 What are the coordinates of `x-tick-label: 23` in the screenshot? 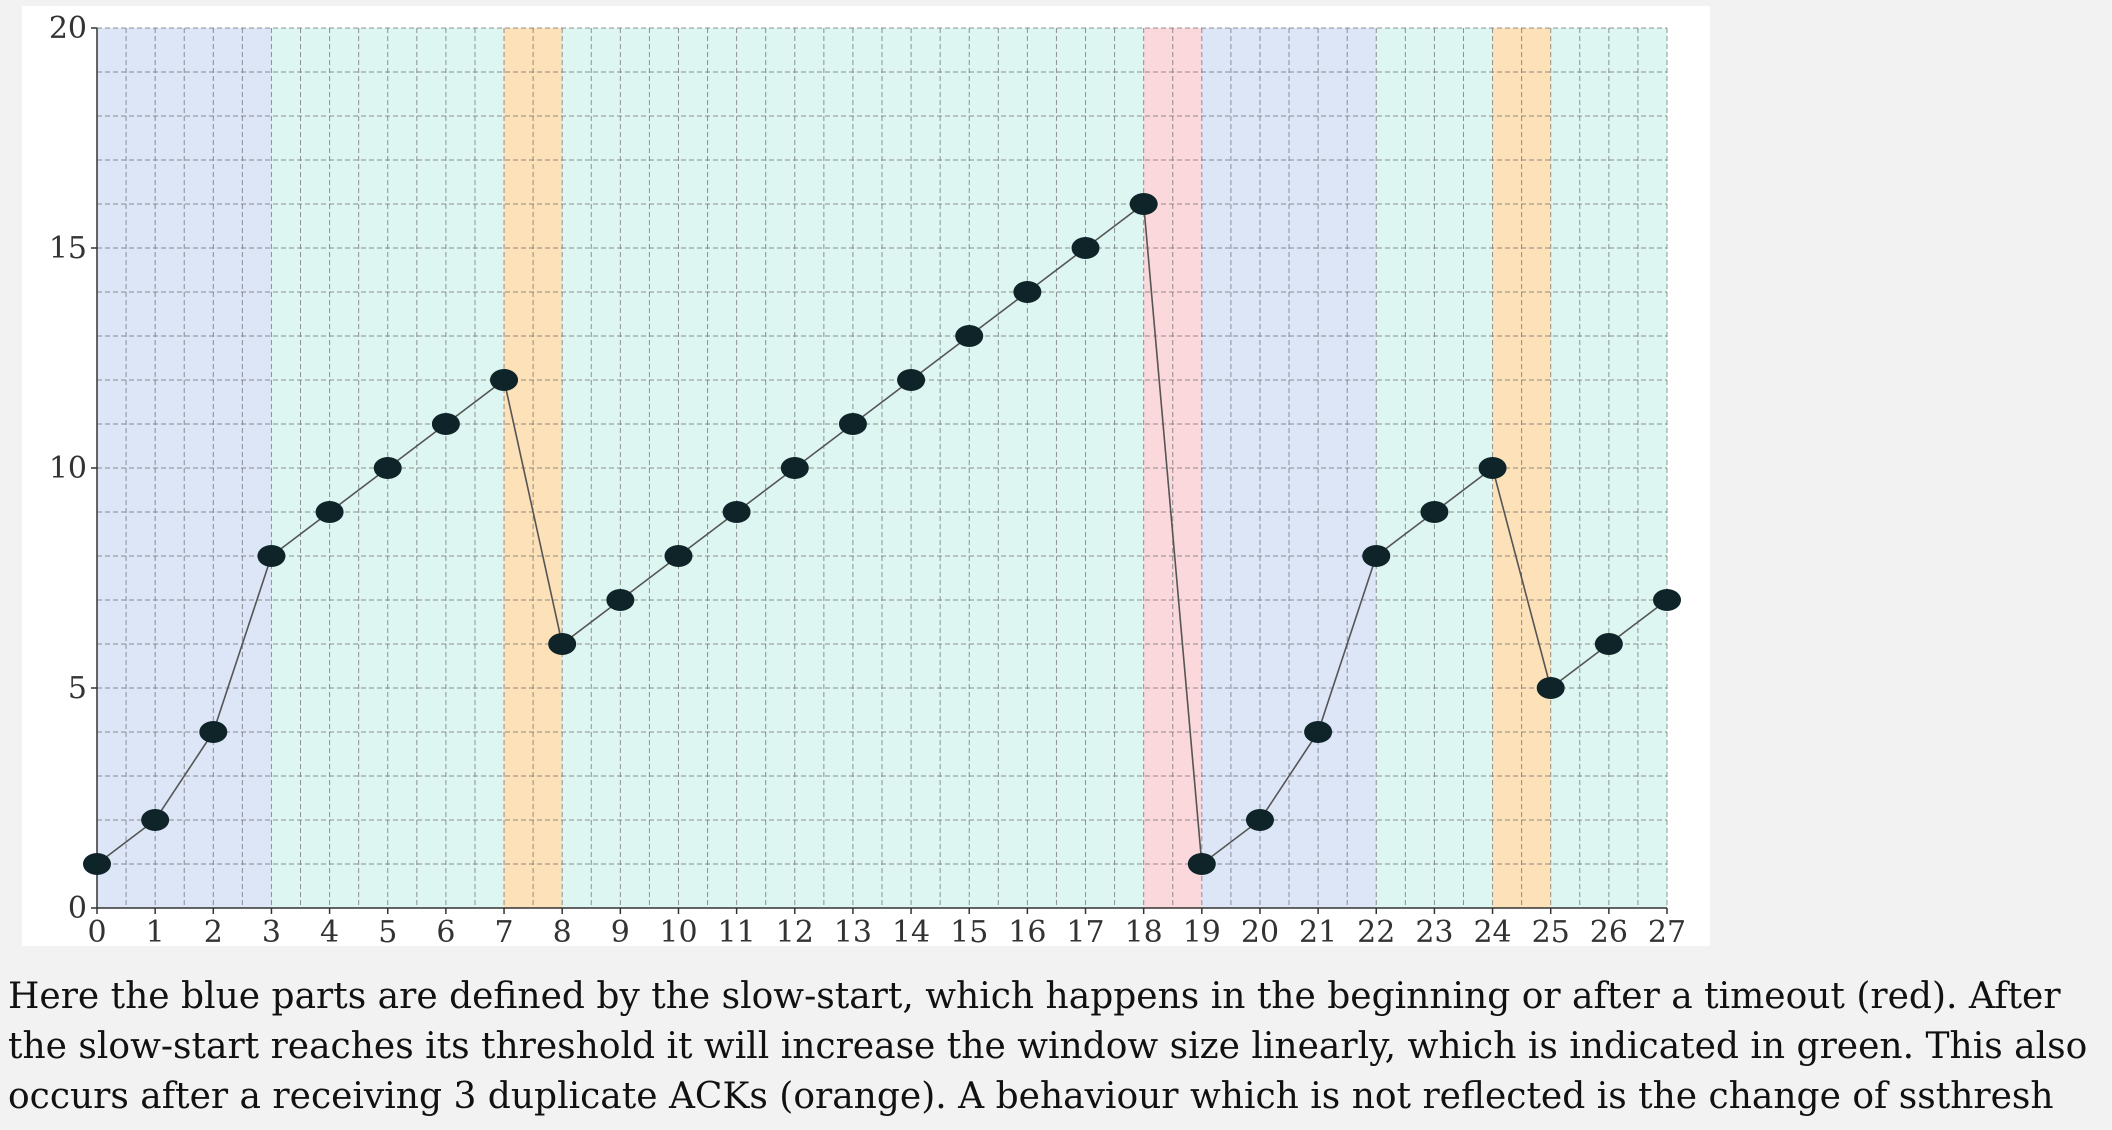 It's located at (1434, 930).